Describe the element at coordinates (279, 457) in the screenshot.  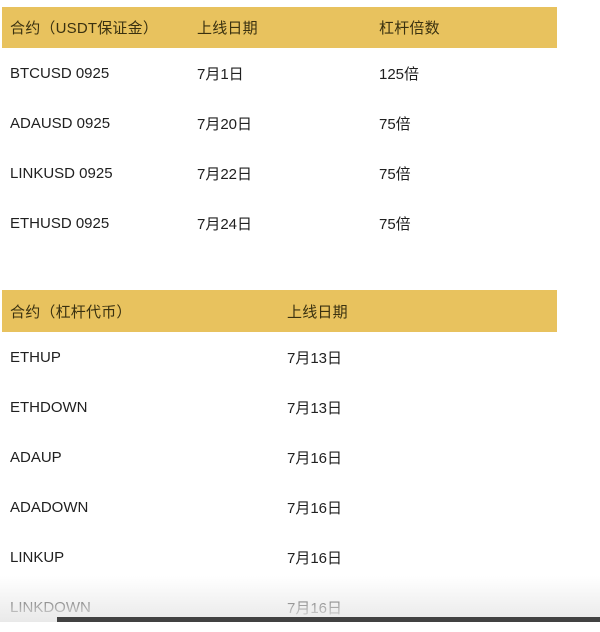
I see `table-row: ADAUP 7月16日` at that location.